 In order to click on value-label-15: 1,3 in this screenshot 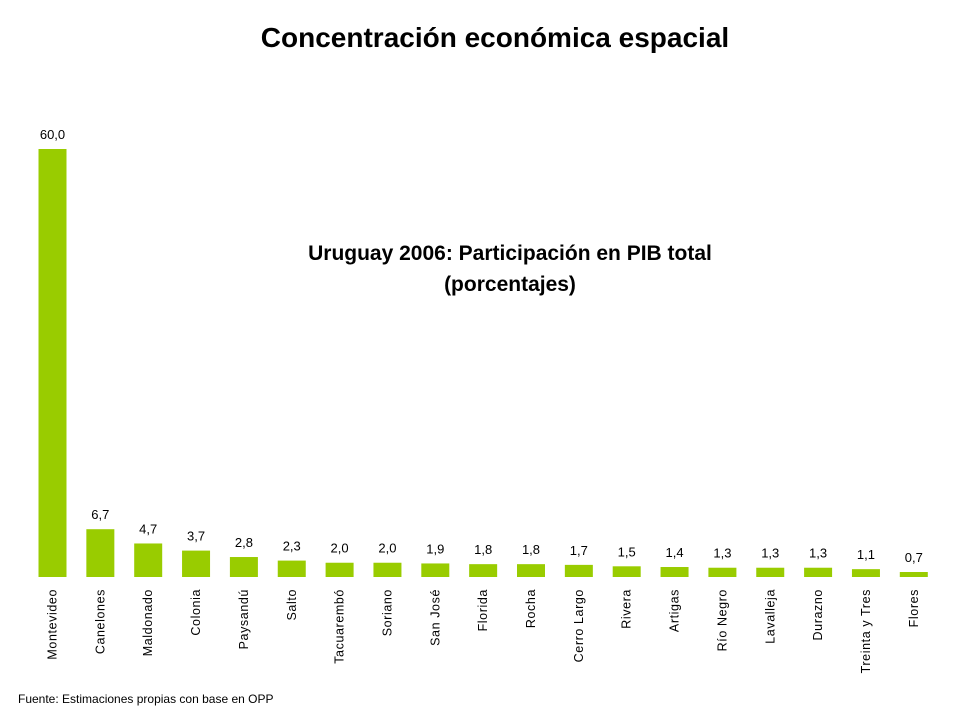, I will do `click(770, 553)`.